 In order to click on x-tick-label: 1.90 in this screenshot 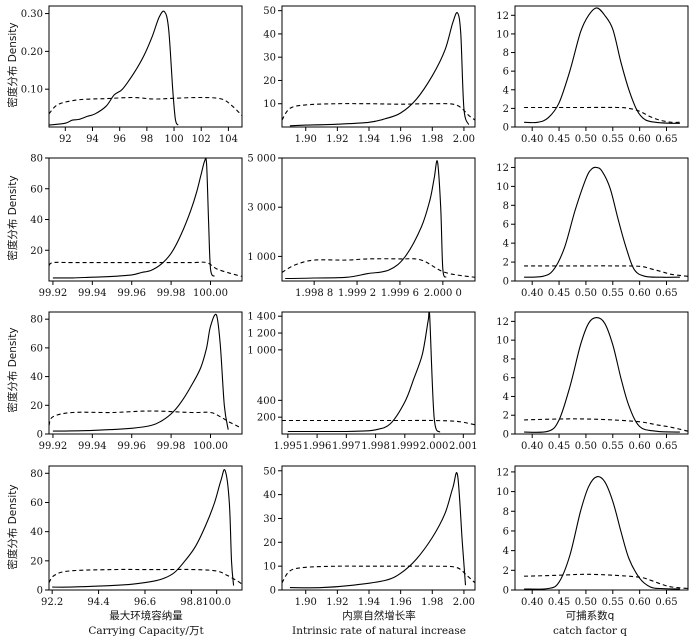, I will do `click(306, 602)`.